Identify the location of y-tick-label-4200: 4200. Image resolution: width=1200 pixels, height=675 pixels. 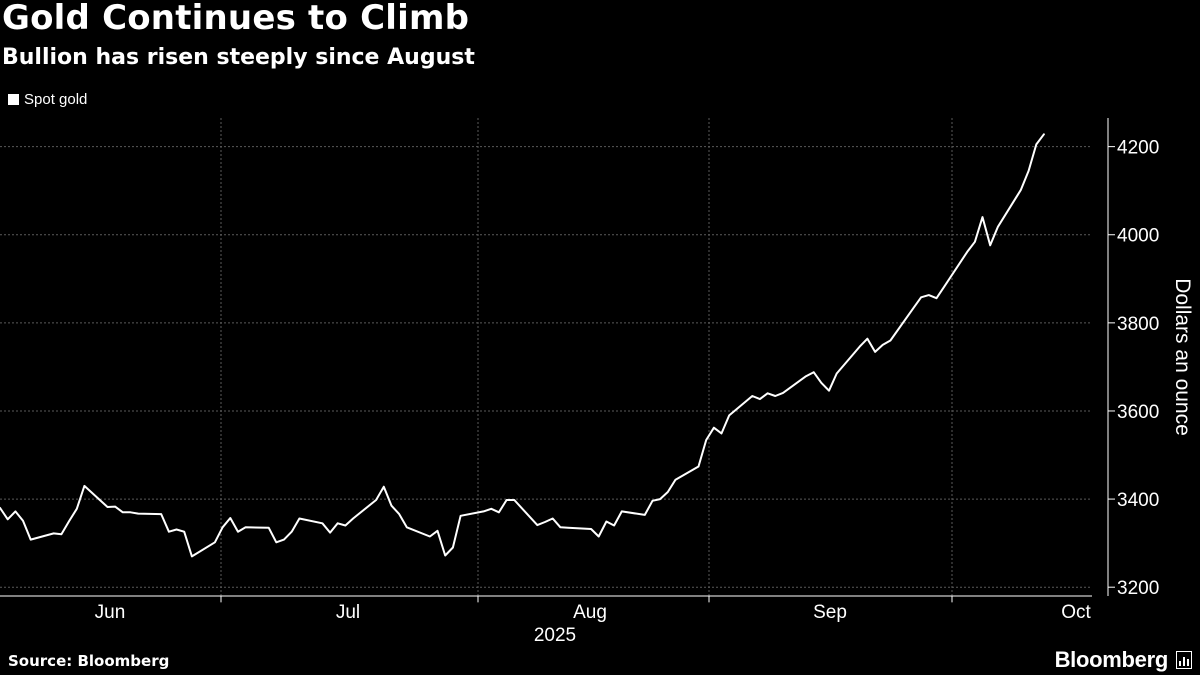
(1138, 148).